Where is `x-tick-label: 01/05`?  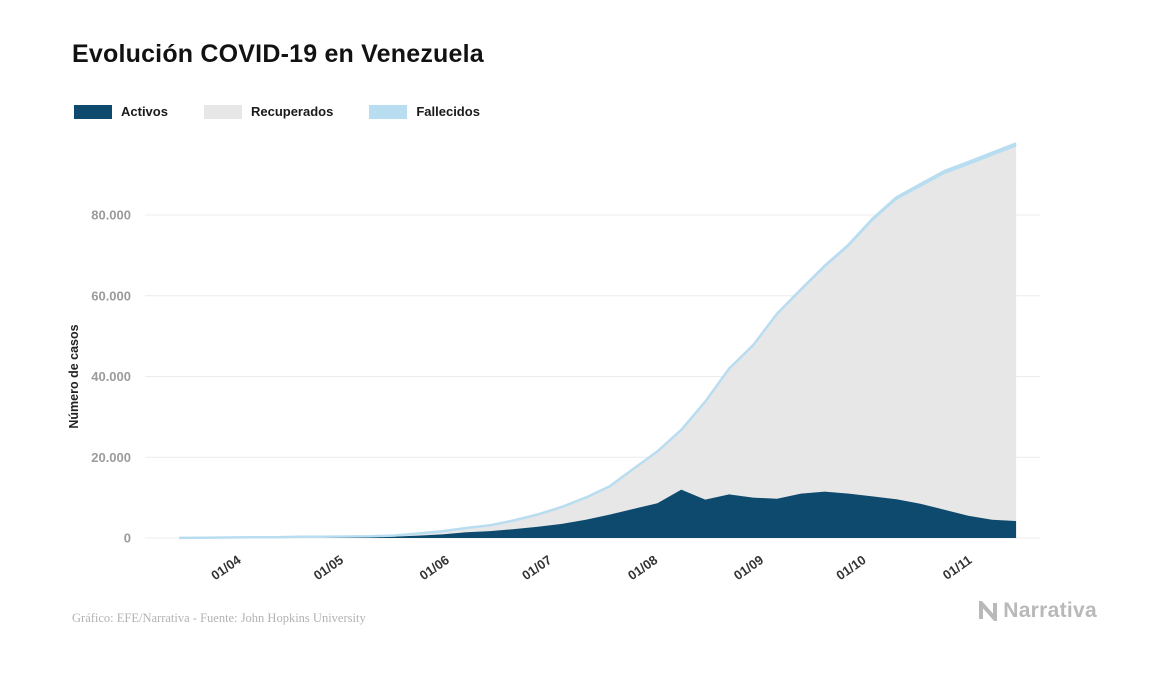
x-tick-label: 01/05 is located at coordinates (328, 567).